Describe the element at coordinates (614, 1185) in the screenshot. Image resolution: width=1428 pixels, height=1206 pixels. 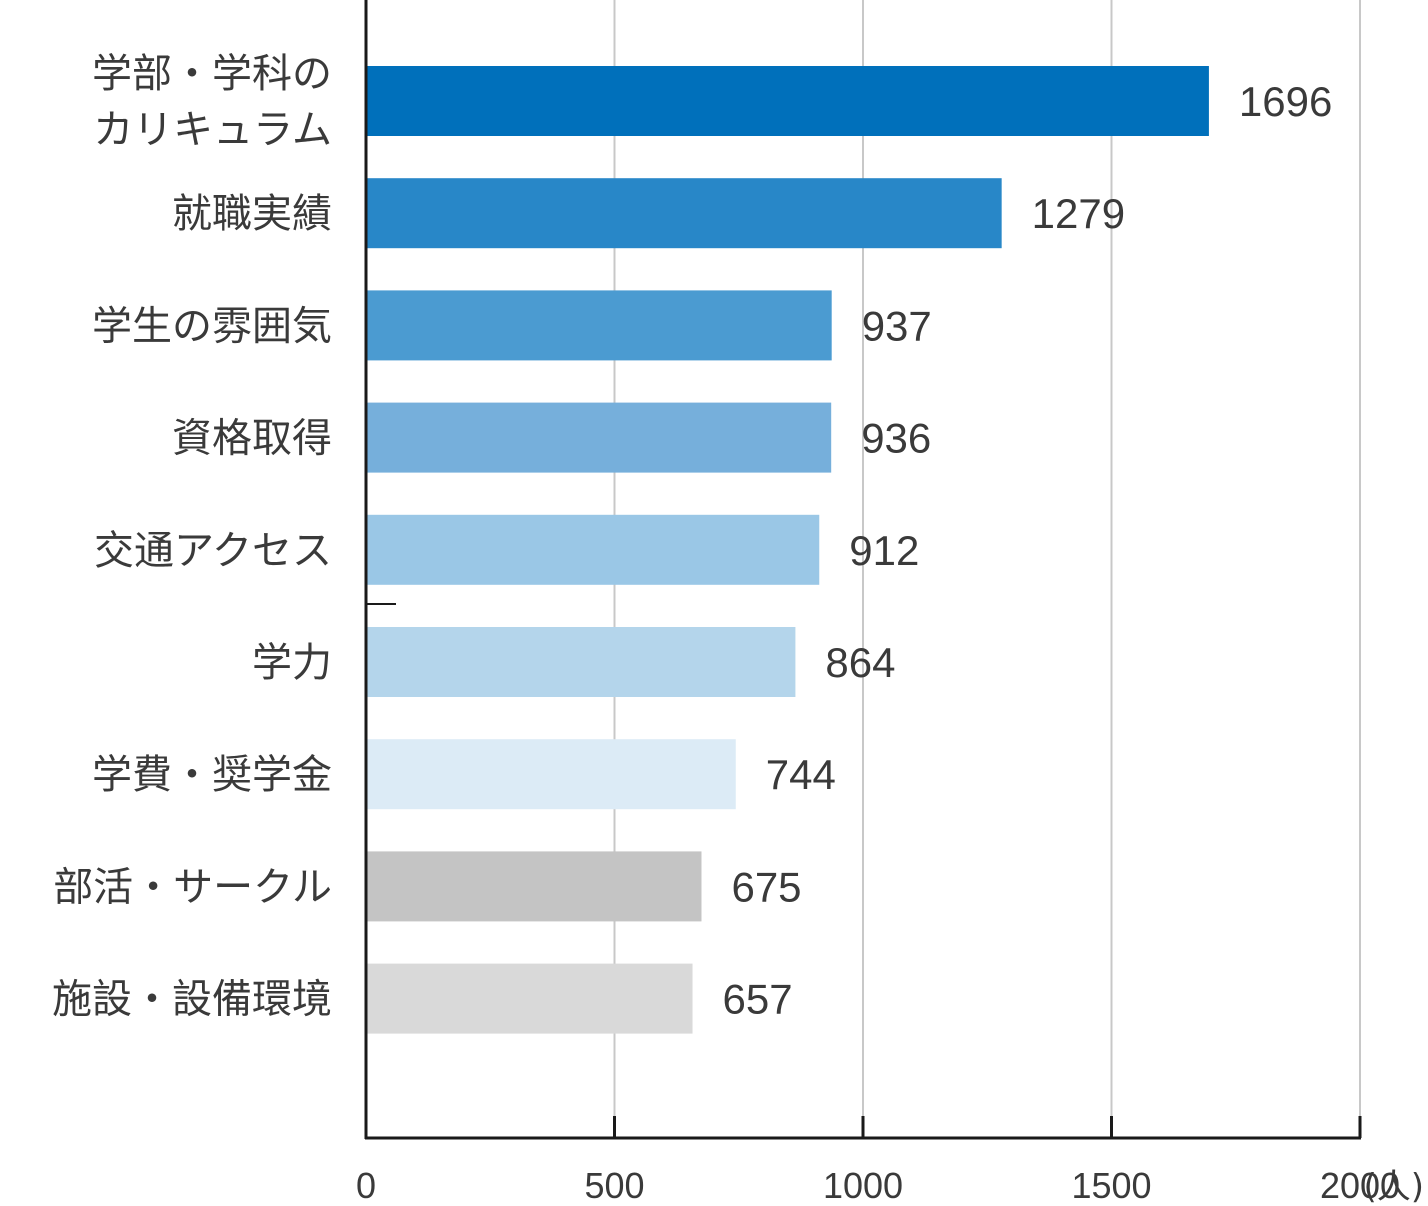
I see `x-tick-label-500: 500` at that location.